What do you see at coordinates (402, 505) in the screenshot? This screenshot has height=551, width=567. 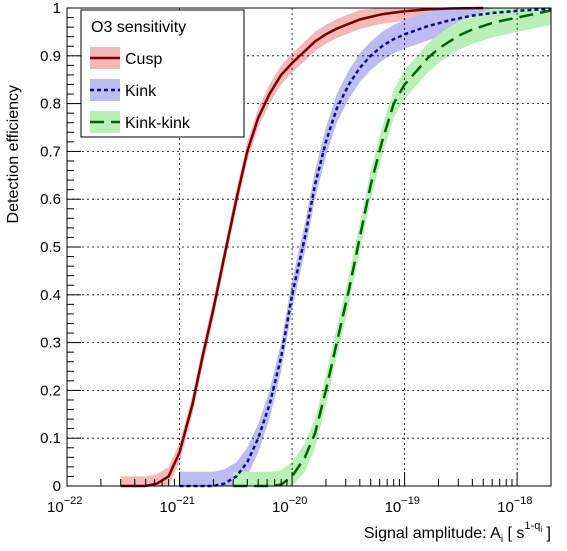 I see `x-tick-label: 10−19` at bounding box center [402, 505].